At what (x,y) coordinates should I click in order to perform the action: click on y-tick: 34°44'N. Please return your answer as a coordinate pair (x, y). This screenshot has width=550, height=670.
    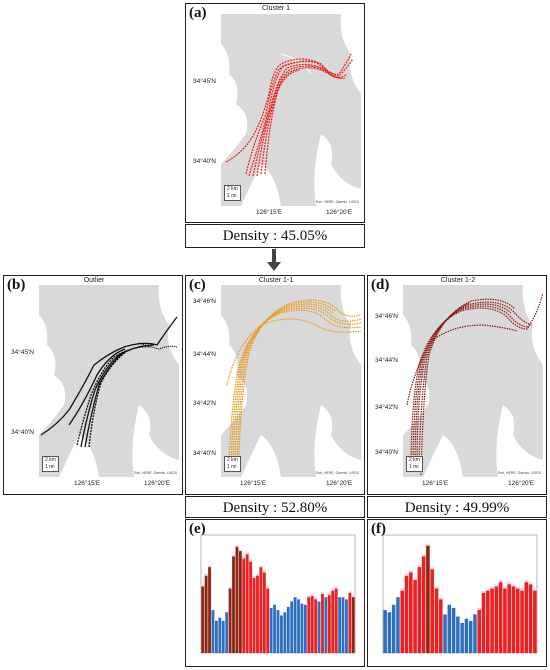
    Looking at the image, I should click on (204, 354).